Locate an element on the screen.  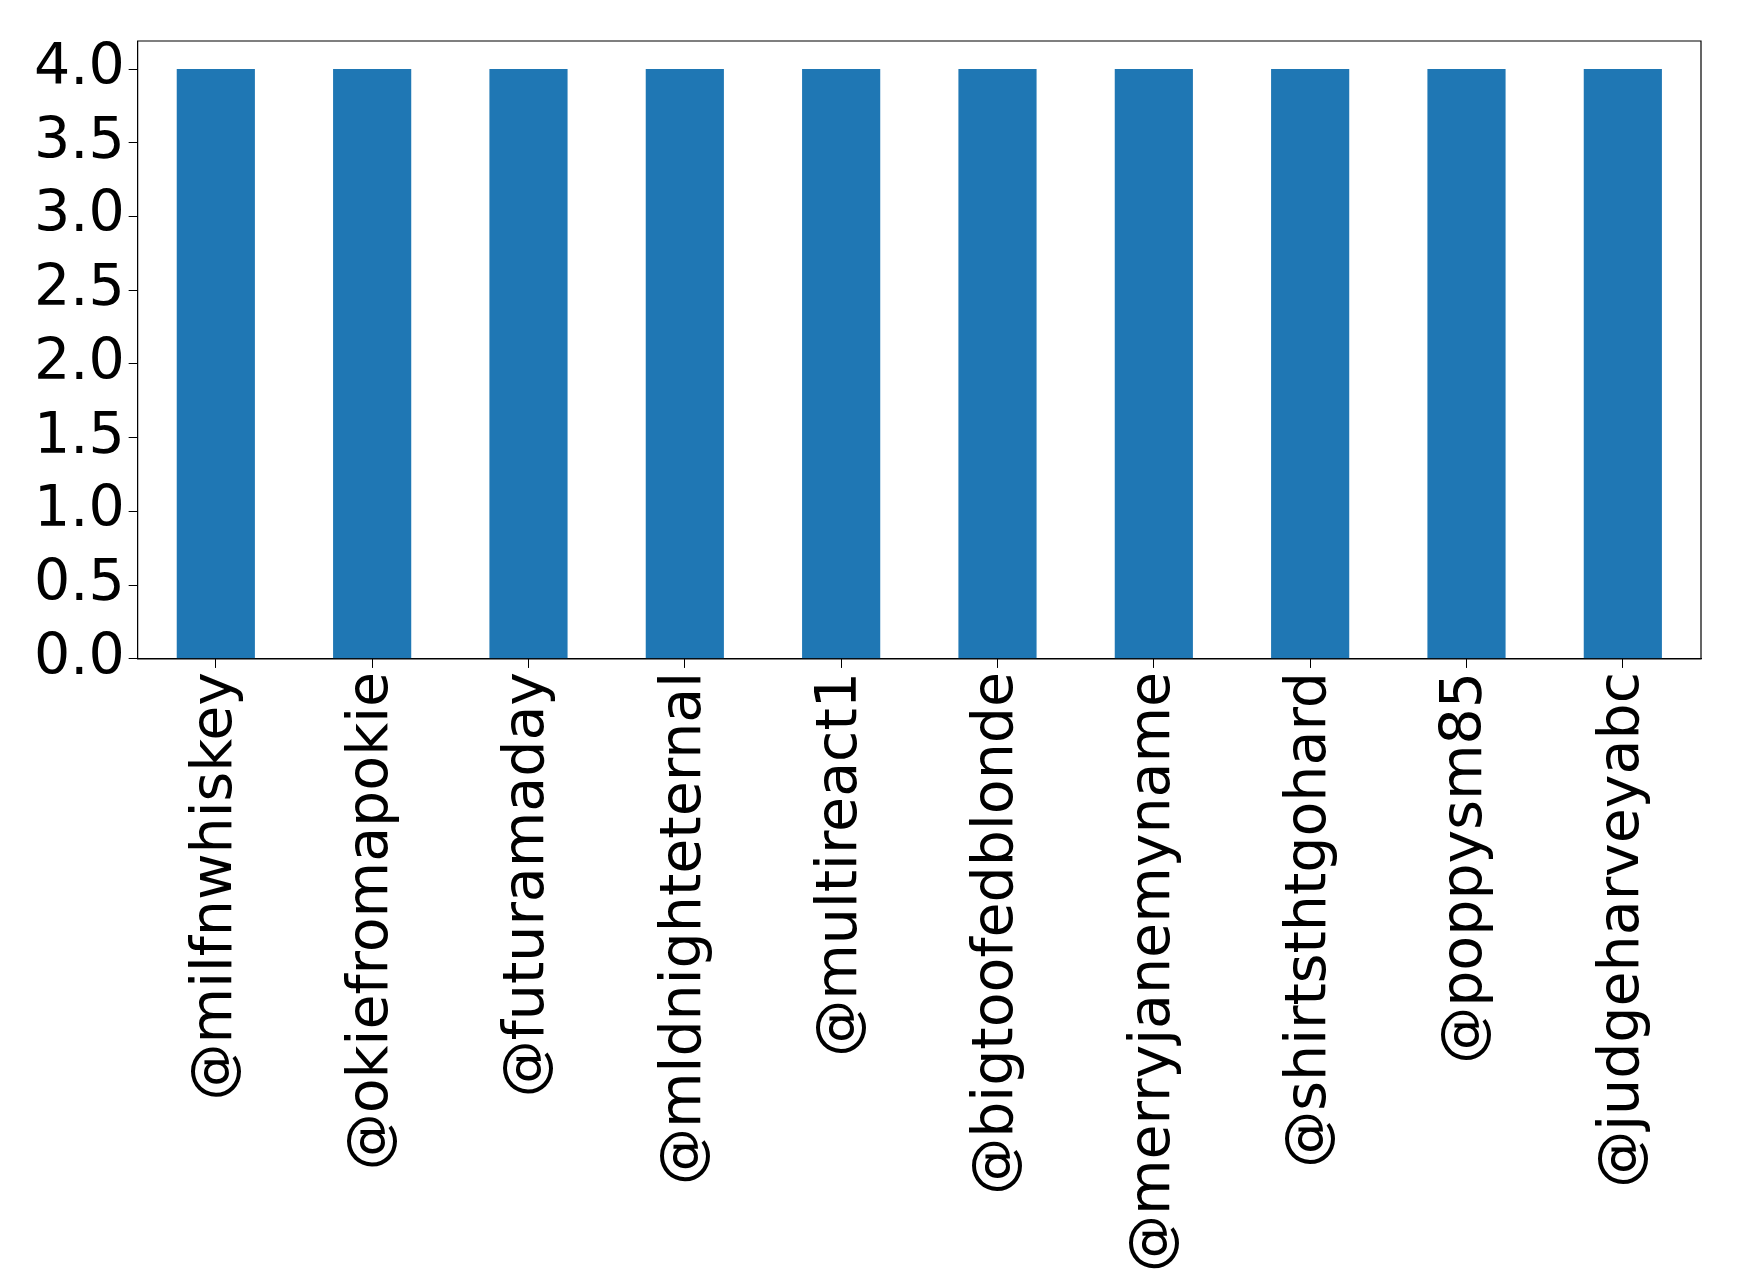
x-tick-label: @judgeharveyabc is located at coordinates (1617, 929).